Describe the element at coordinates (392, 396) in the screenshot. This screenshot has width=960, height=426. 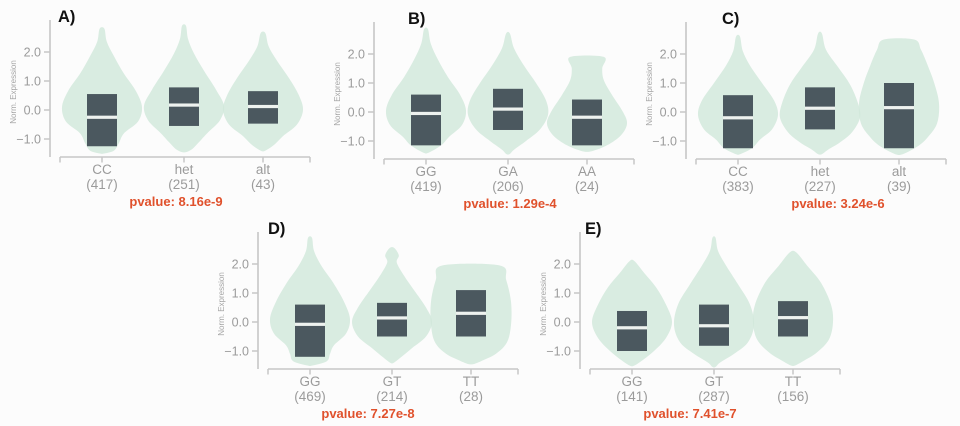
I see `category-count: (214)` at that location.